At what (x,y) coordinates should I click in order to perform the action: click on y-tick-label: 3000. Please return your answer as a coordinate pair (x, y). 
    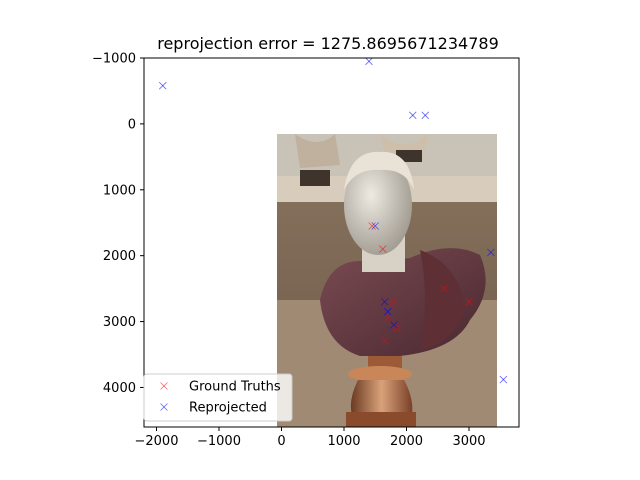
    Looking at the image, I should click on (119, 322).